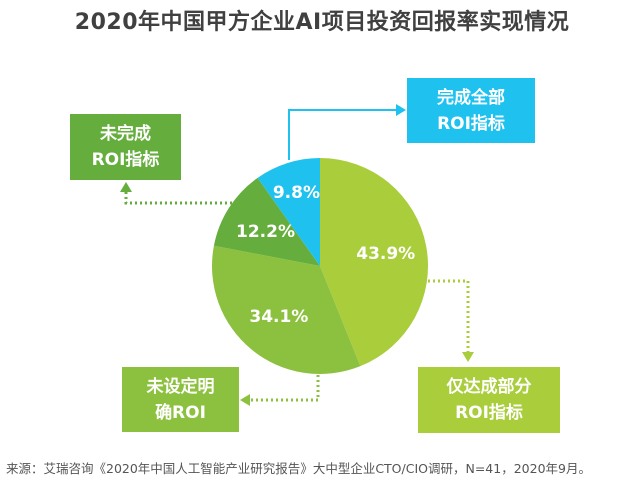 The image size is (644, 500). I want to click on connector-full, so click(343, 134).